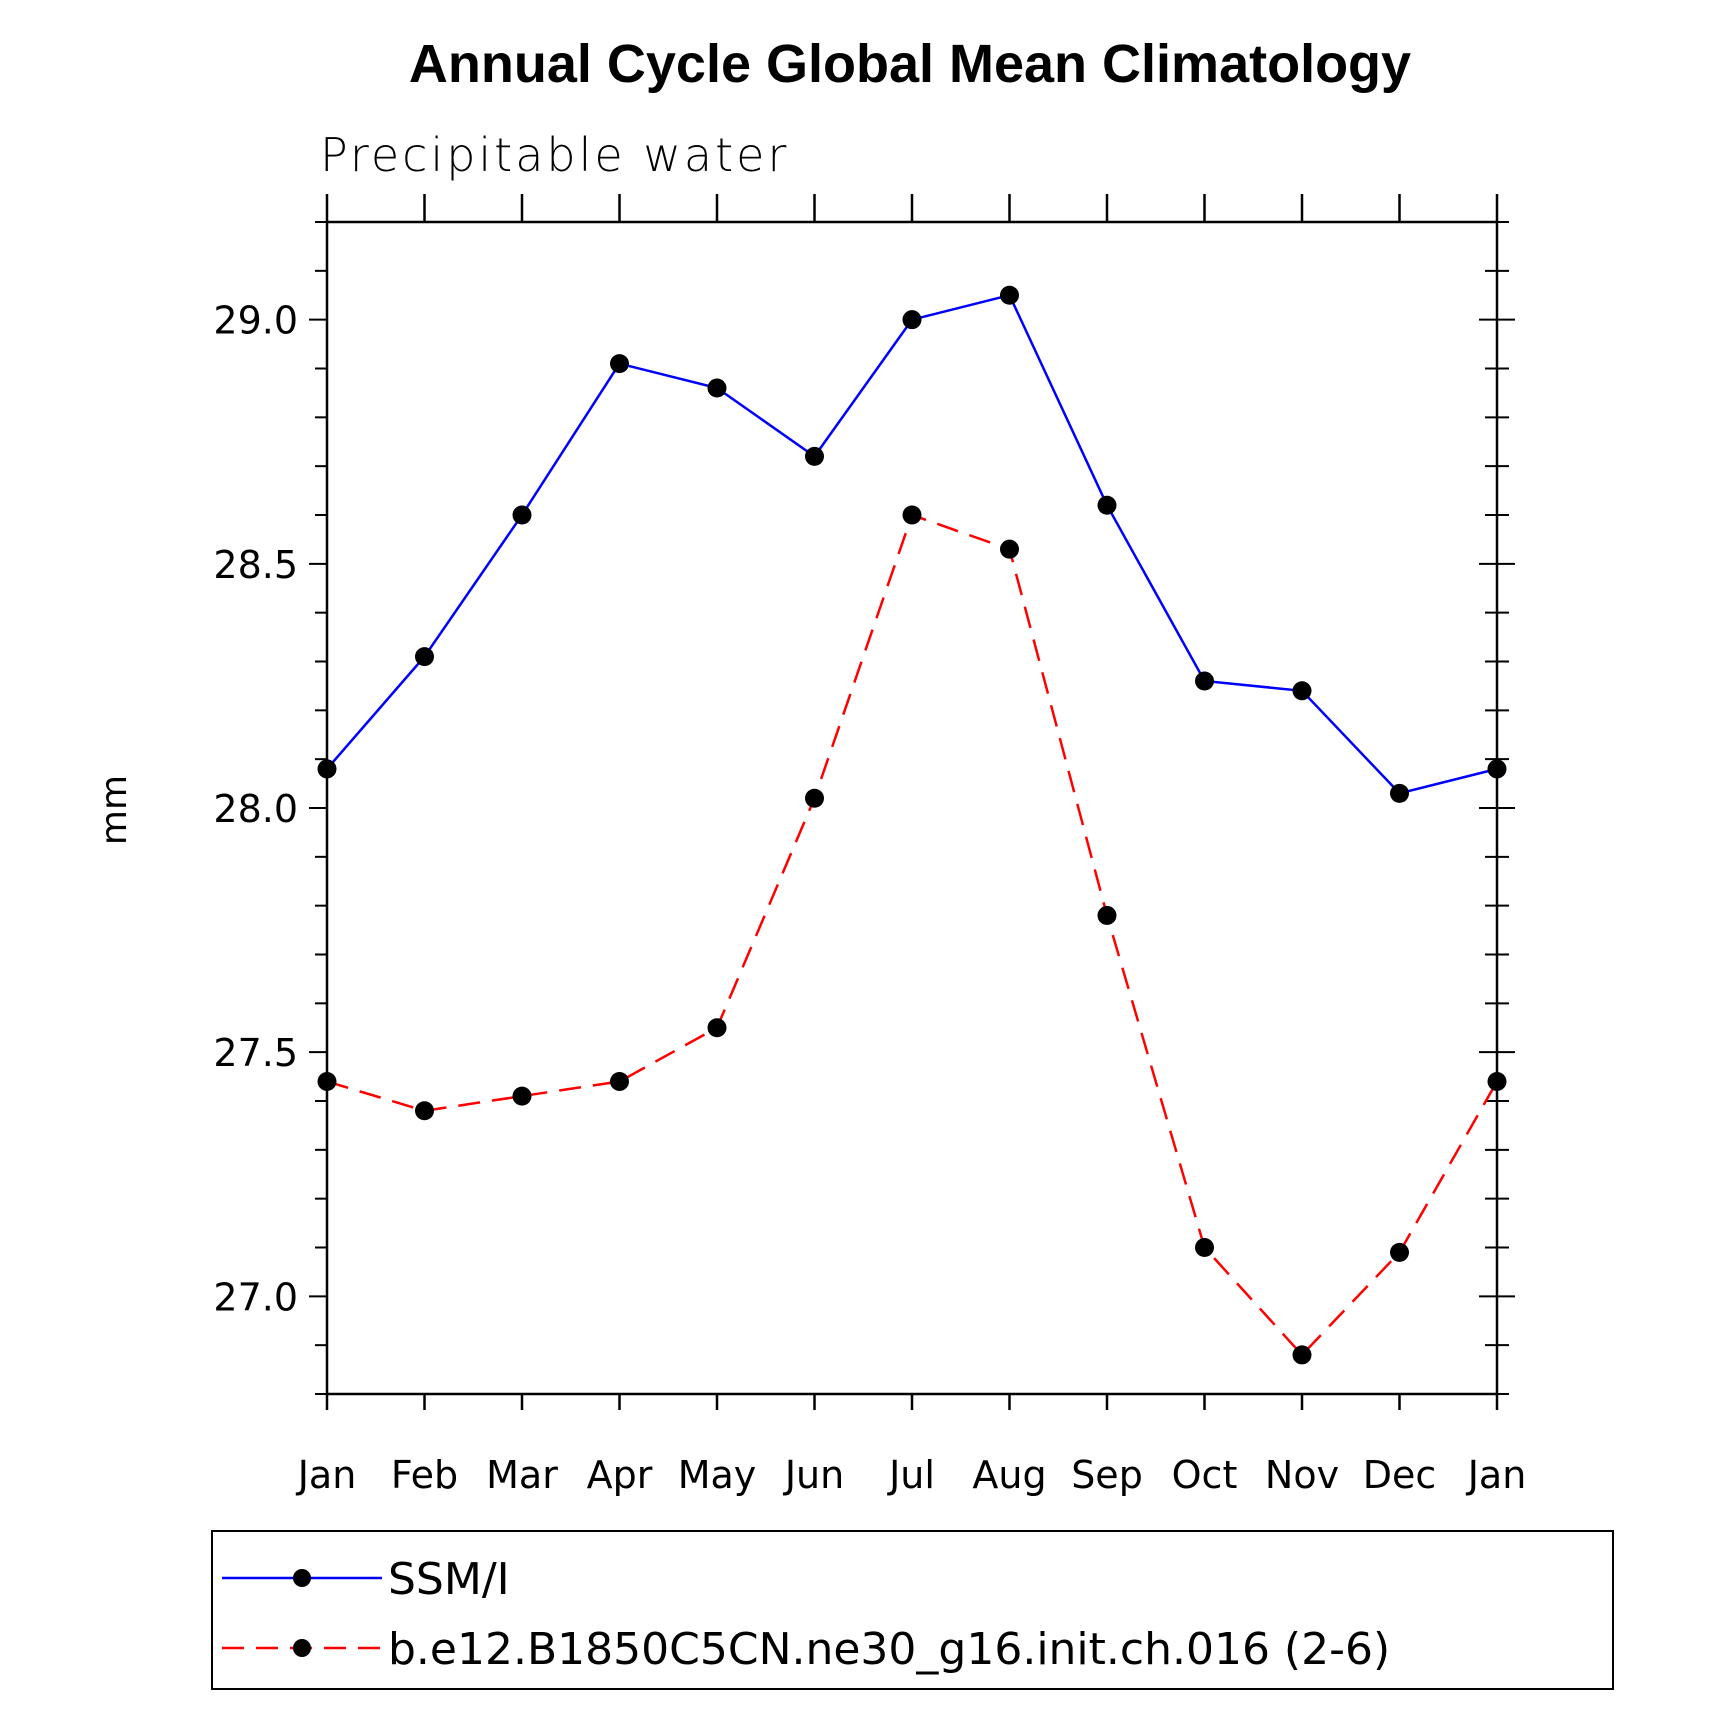  I want to click on x-tick-label: Aug, so click(1009, 1475).